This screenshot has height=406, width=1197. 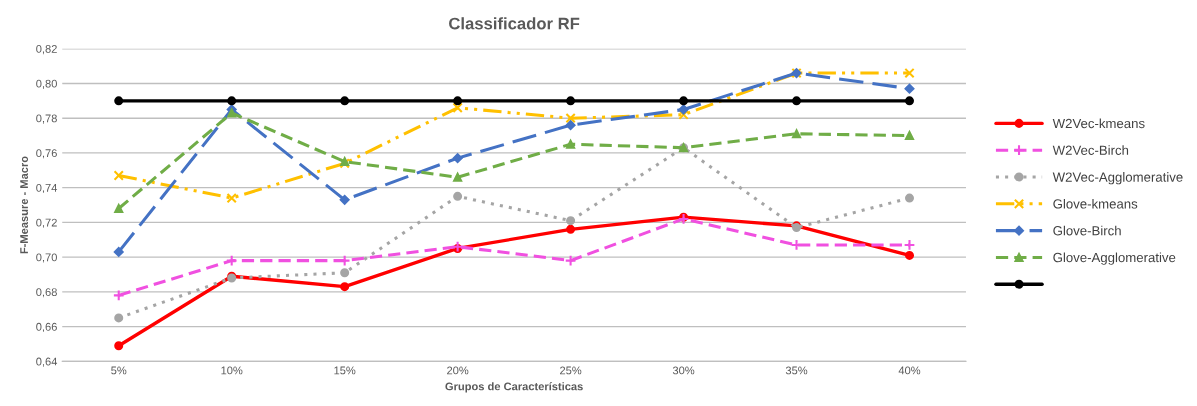 What do you see at coordinates (47, 362) in the screenshot?
I see `y-tick-label: 0,64` at bounding box center [47, 362].